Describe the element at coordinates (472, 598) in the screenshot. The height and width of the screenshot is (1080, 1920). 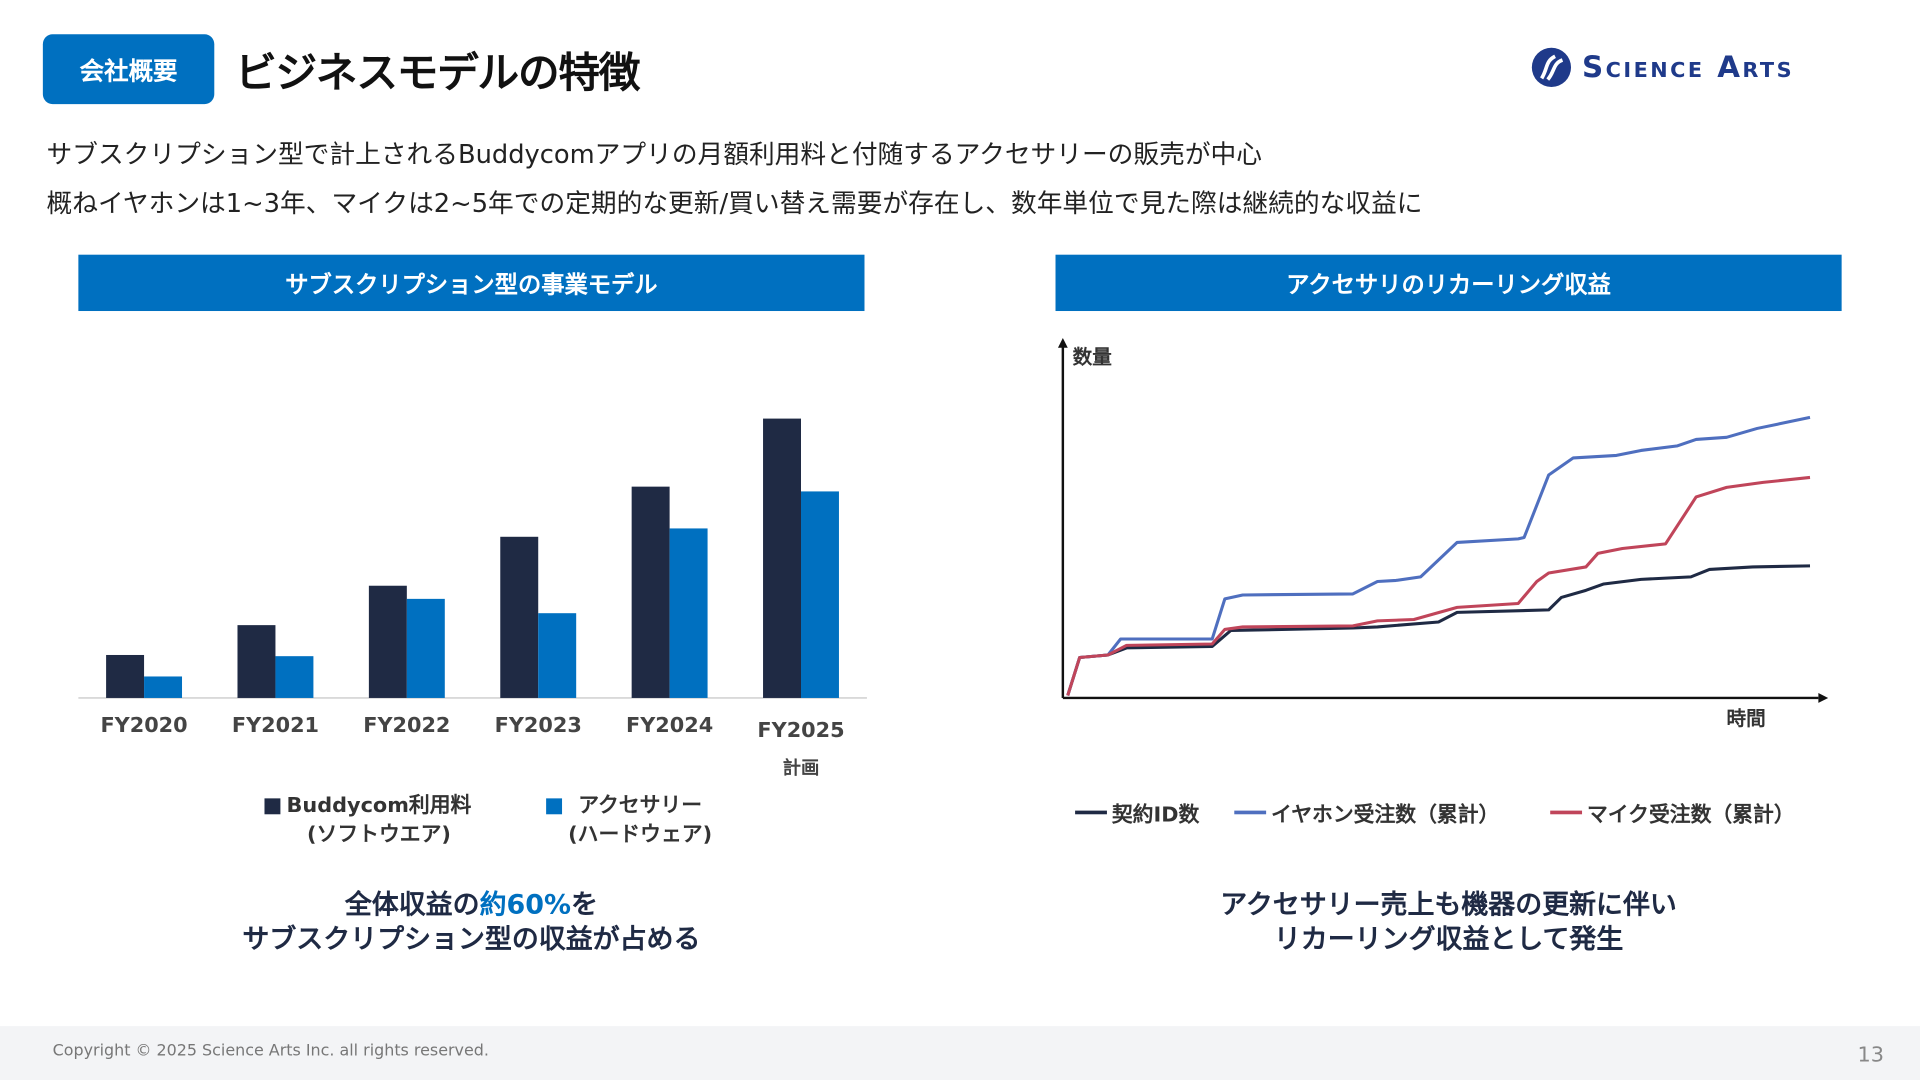
I see `bar-chart: FY2020 FY2021 FY2022 FY2023 FY2024 FY2025 計画` at that location.